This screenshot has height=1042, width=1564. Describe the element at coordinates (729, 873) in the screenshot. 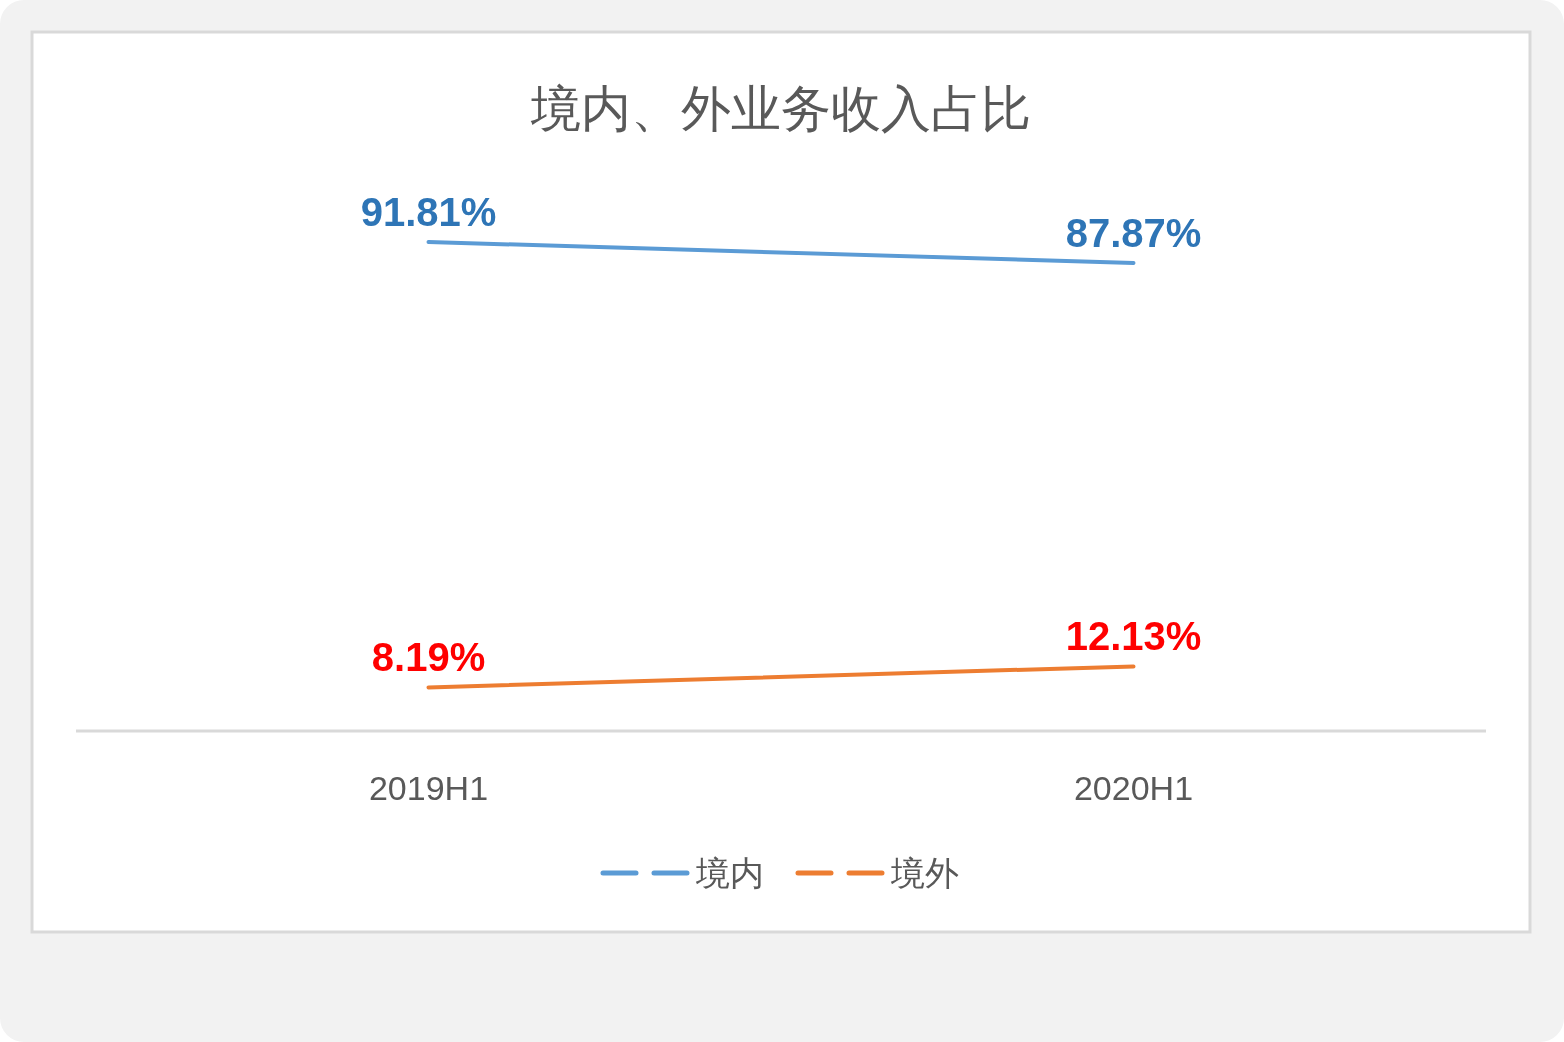

I see `legend-label: 境内` at that location.